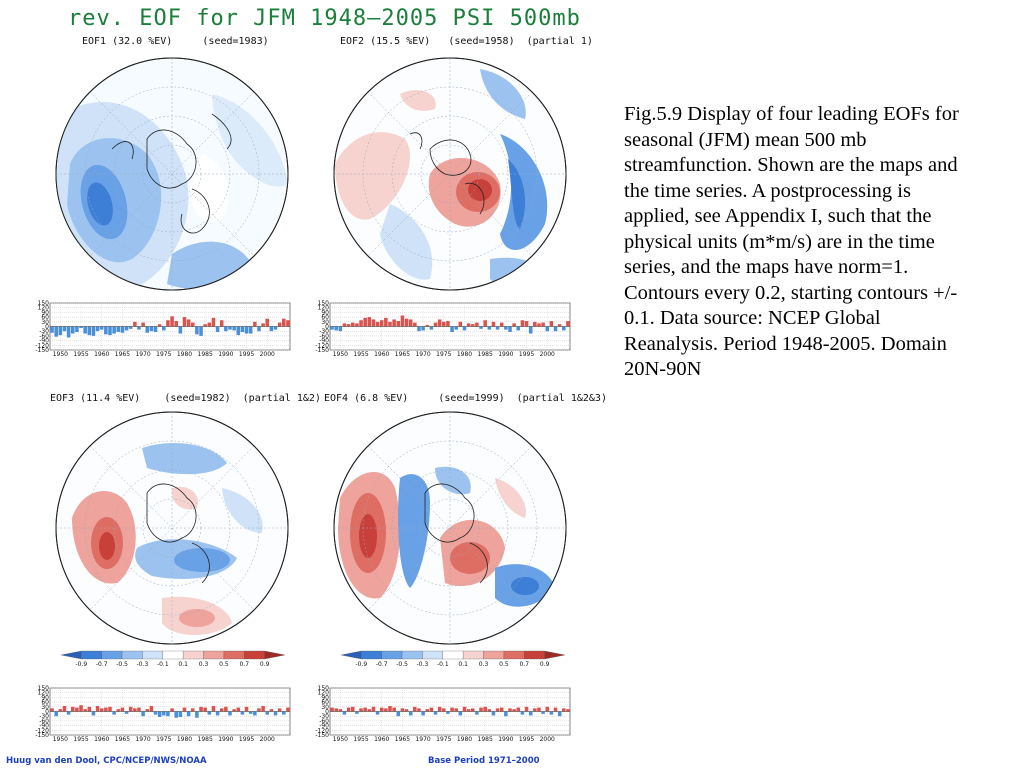  Describe the element at coordinates (106, 761) in the screenshot. I see `footer-credit: Huug van den Dool, CPC/NCEP/NWS/NOAA` at that location.